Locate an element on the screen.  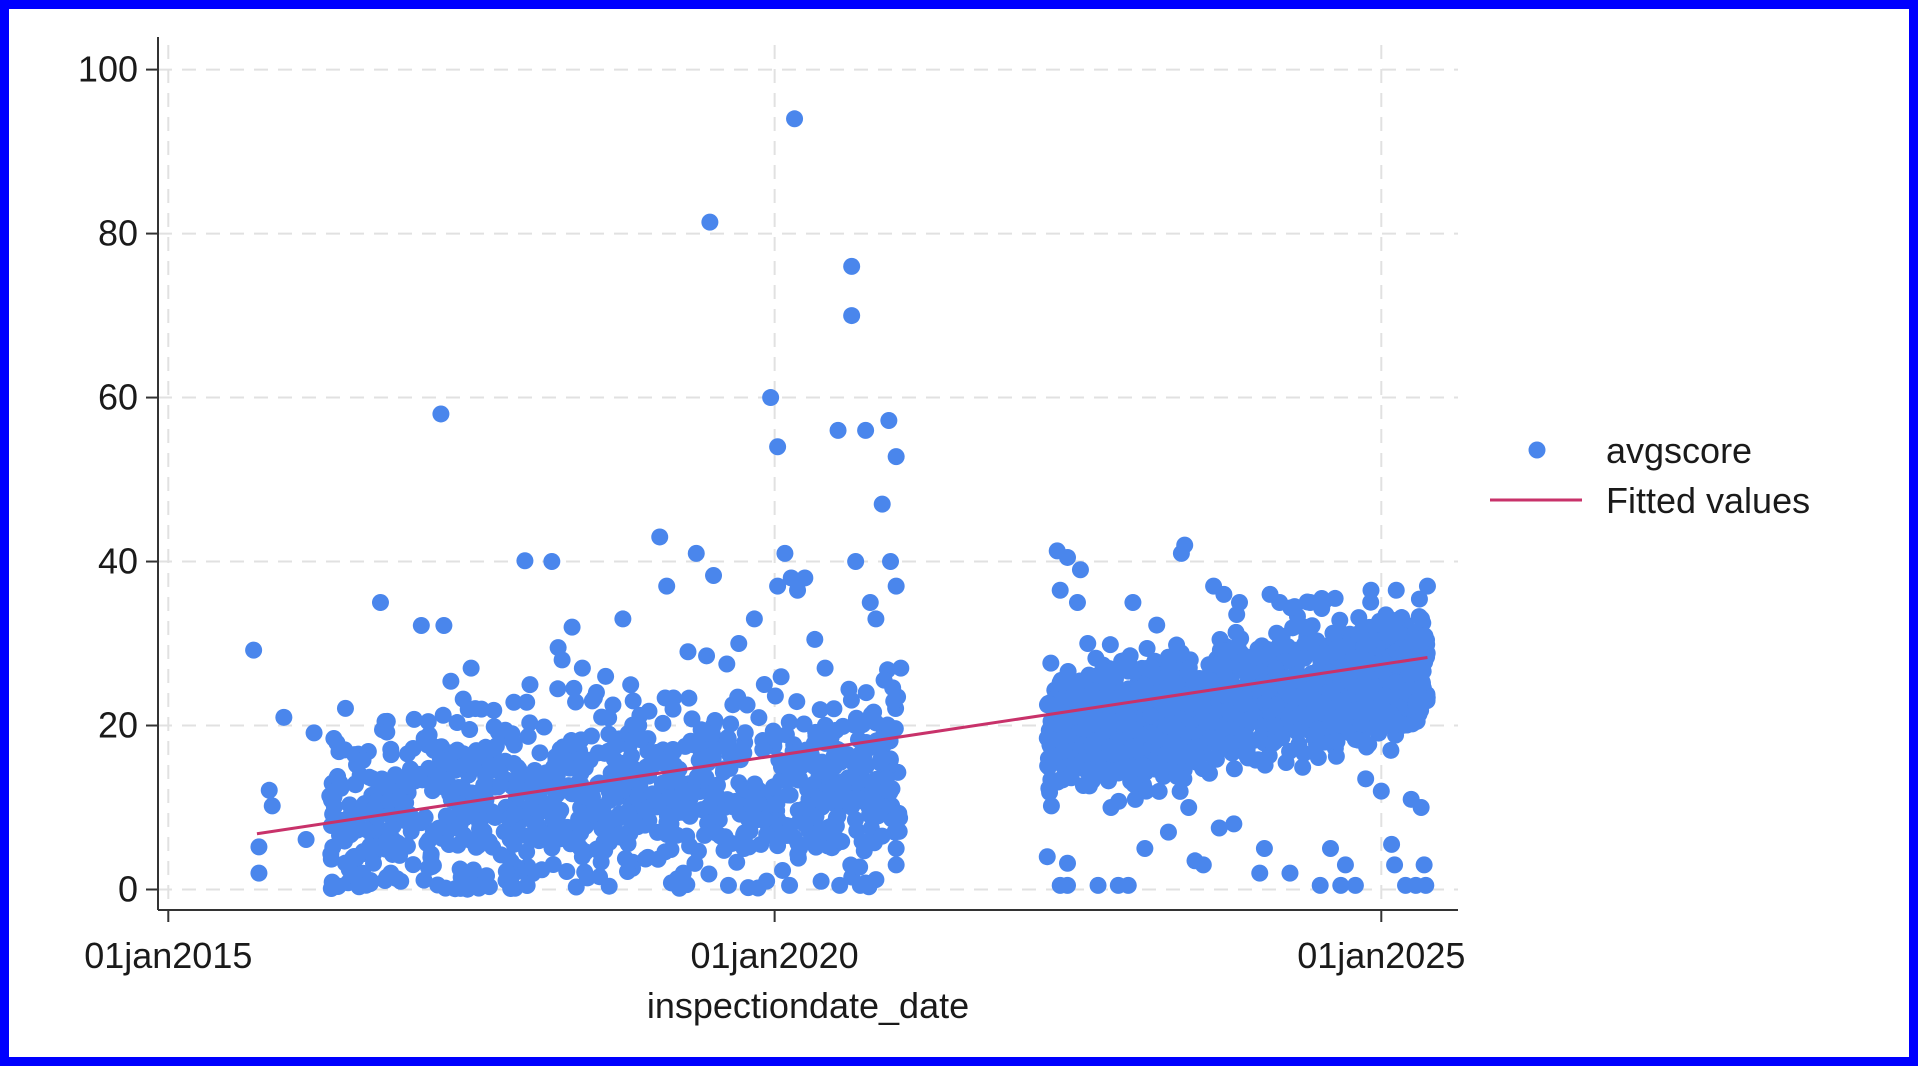
y-tick-label: 20 is located at coordinates (118, 725).